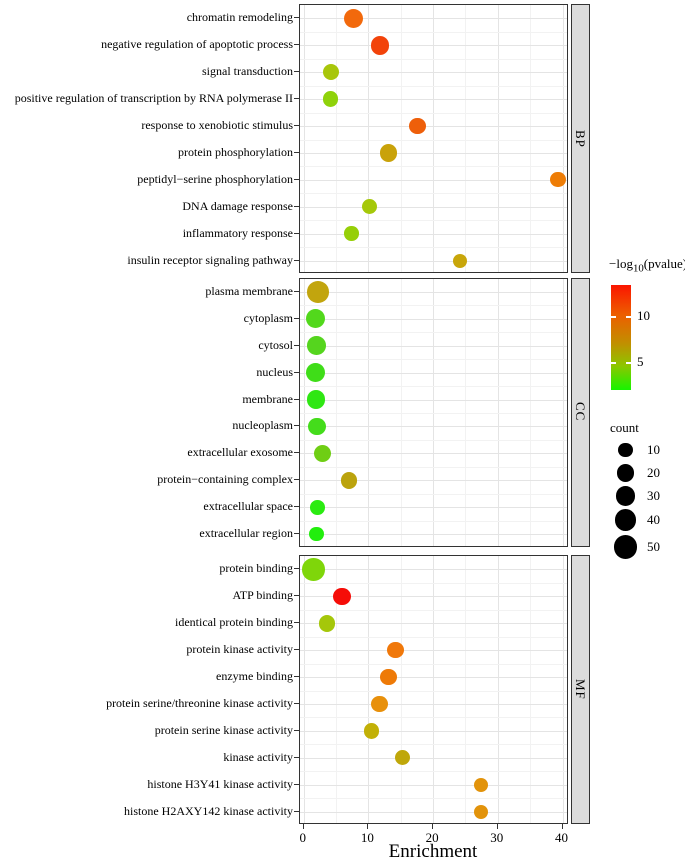  What do you see at coordinates (638, 268) in the screenshot?
I see `pvalue-legend-title-sub: 10` at bounding box center [638, 268].